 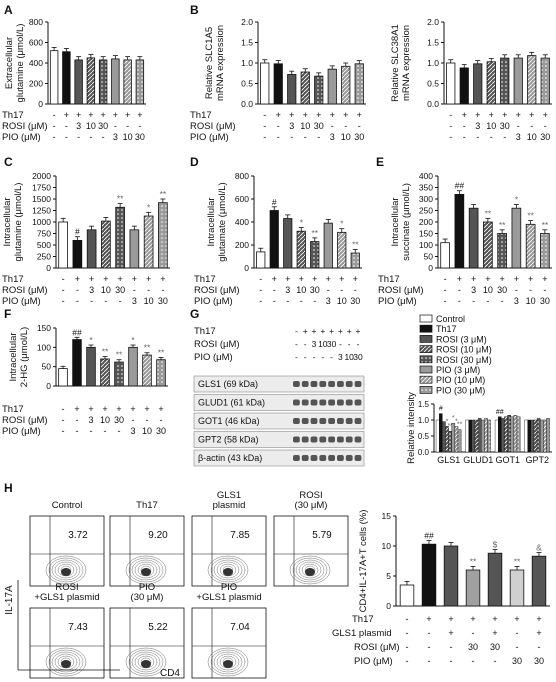 What do you see at coordinates (20, 63) in the screenshot?
I see `chart-A-y-axis-label: glutamine (μmol/L)` at bounding box center [20, 63].